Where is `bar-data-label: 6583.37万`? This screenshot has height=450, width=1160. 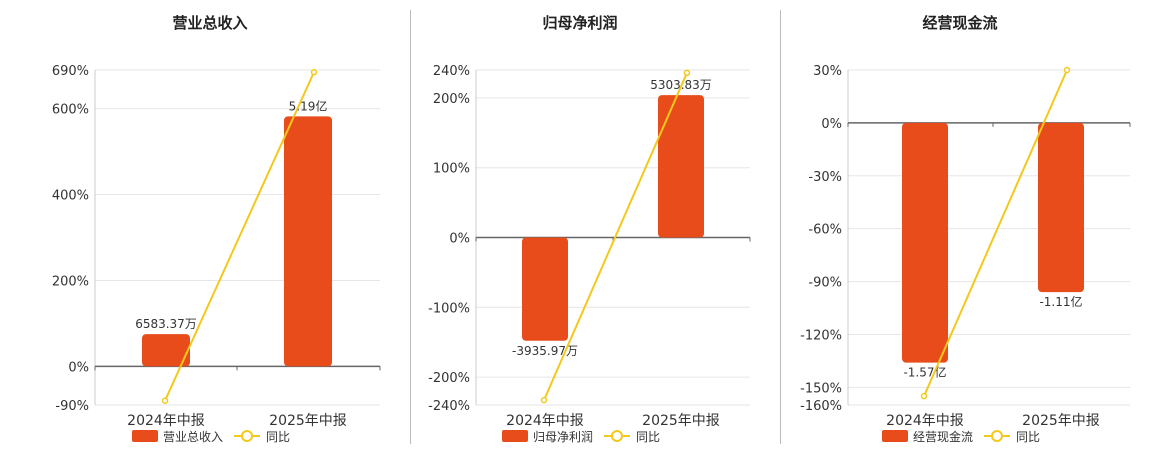
bar-data-label: 6583.37万 is located at coordinates (166, 324).